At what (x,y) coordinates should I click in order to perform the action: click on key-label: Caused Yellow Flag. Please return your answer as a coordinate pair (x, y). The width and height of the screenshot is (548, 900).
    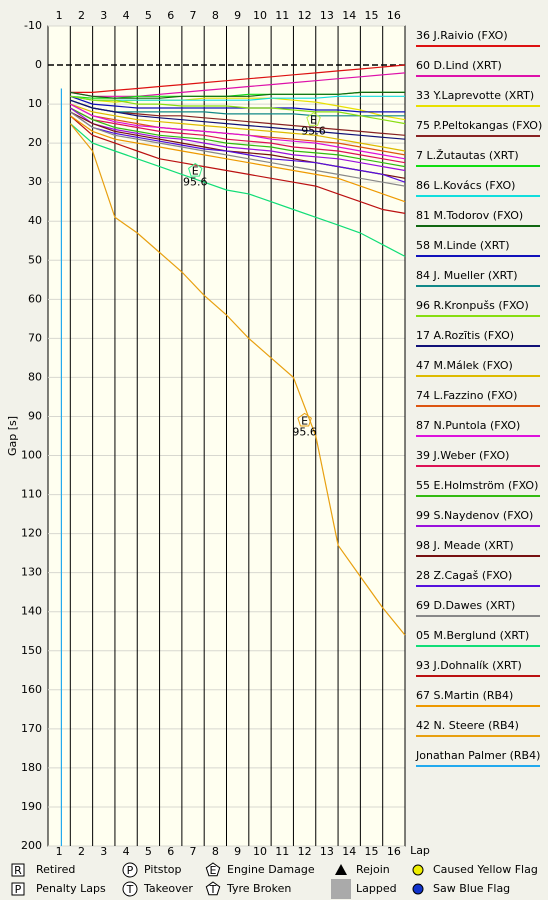
    Looking at the image, I should click on (485, 869).